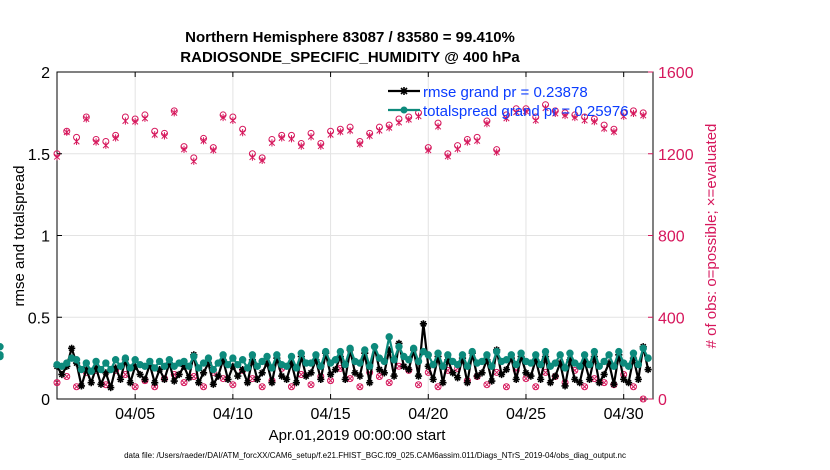 This screenshot has width=830, height=470. I want to click on x-tick-label: 04/05, so click(135, 414).